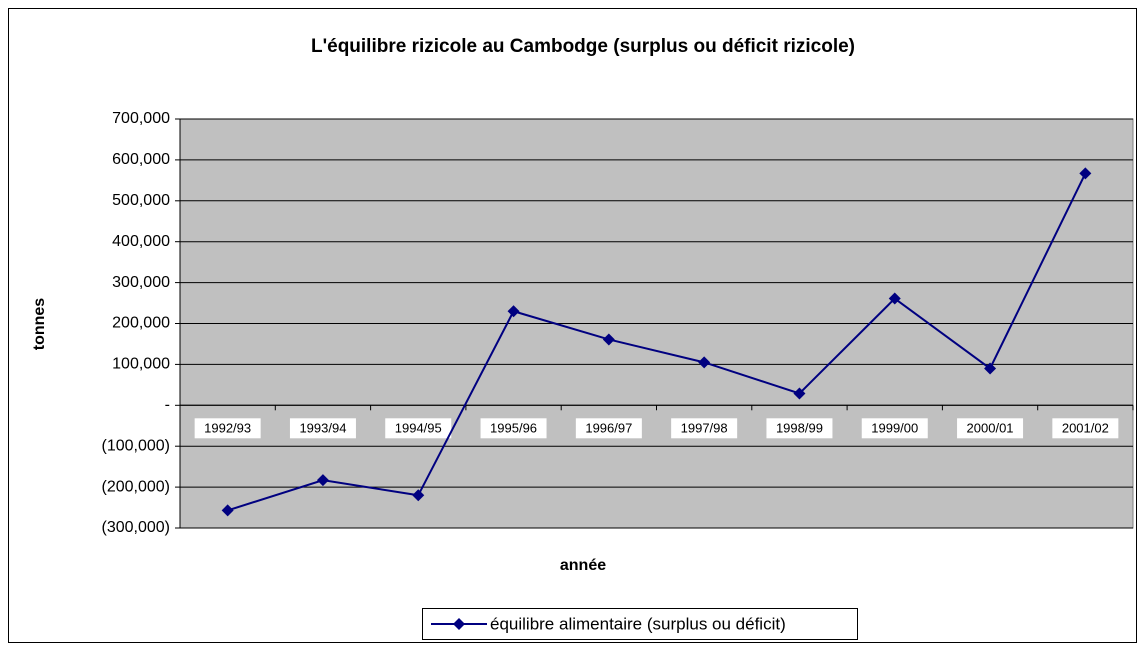 Image resolution: width=1138 pixels, height=649 pixels. Describe the element at coordinates (141, 241) in the screenshot. I see `y-tick-label: 400,000` at that location.